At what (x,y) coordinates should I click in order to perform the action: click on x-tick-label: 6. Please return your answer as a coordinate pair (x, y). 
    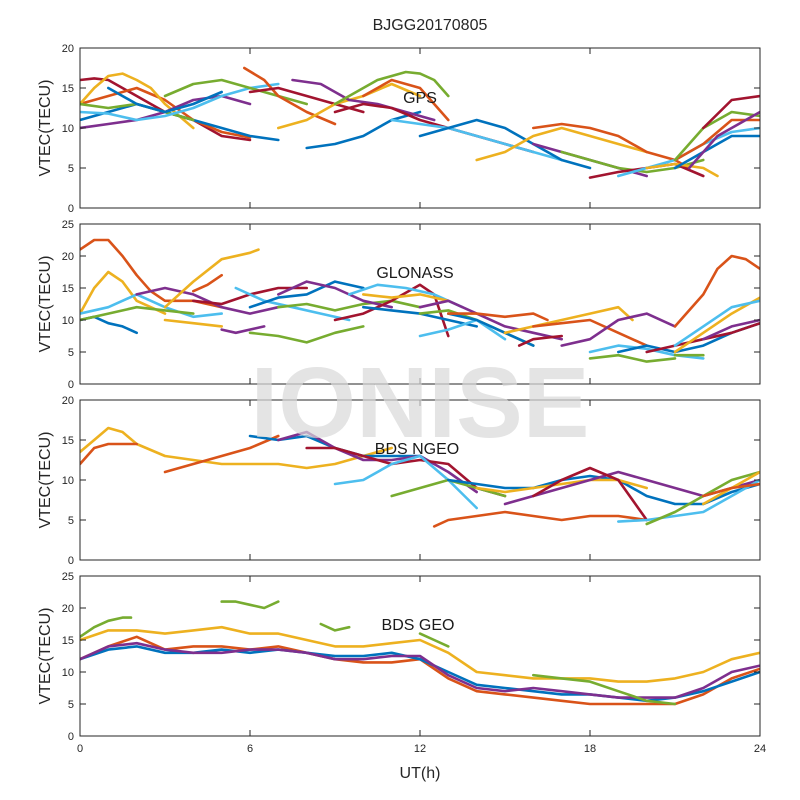
    Looking at the image, I should click on (250, 749).